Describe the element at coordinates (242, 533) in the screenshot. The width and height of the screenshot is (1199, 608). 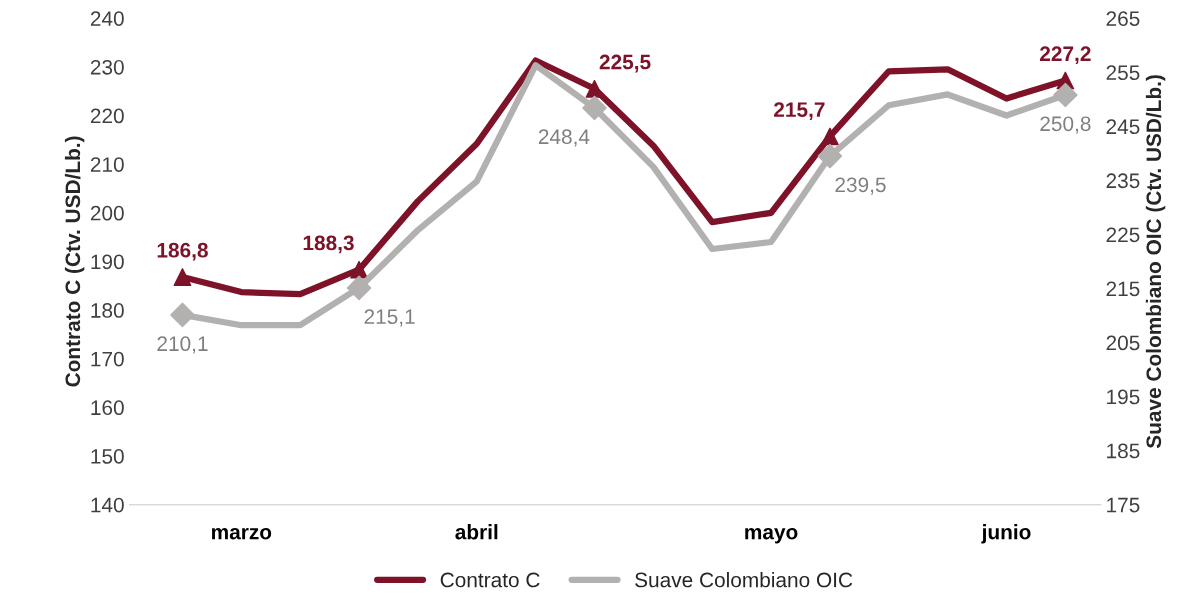
I see `x-tick-label: marzo` at that location.